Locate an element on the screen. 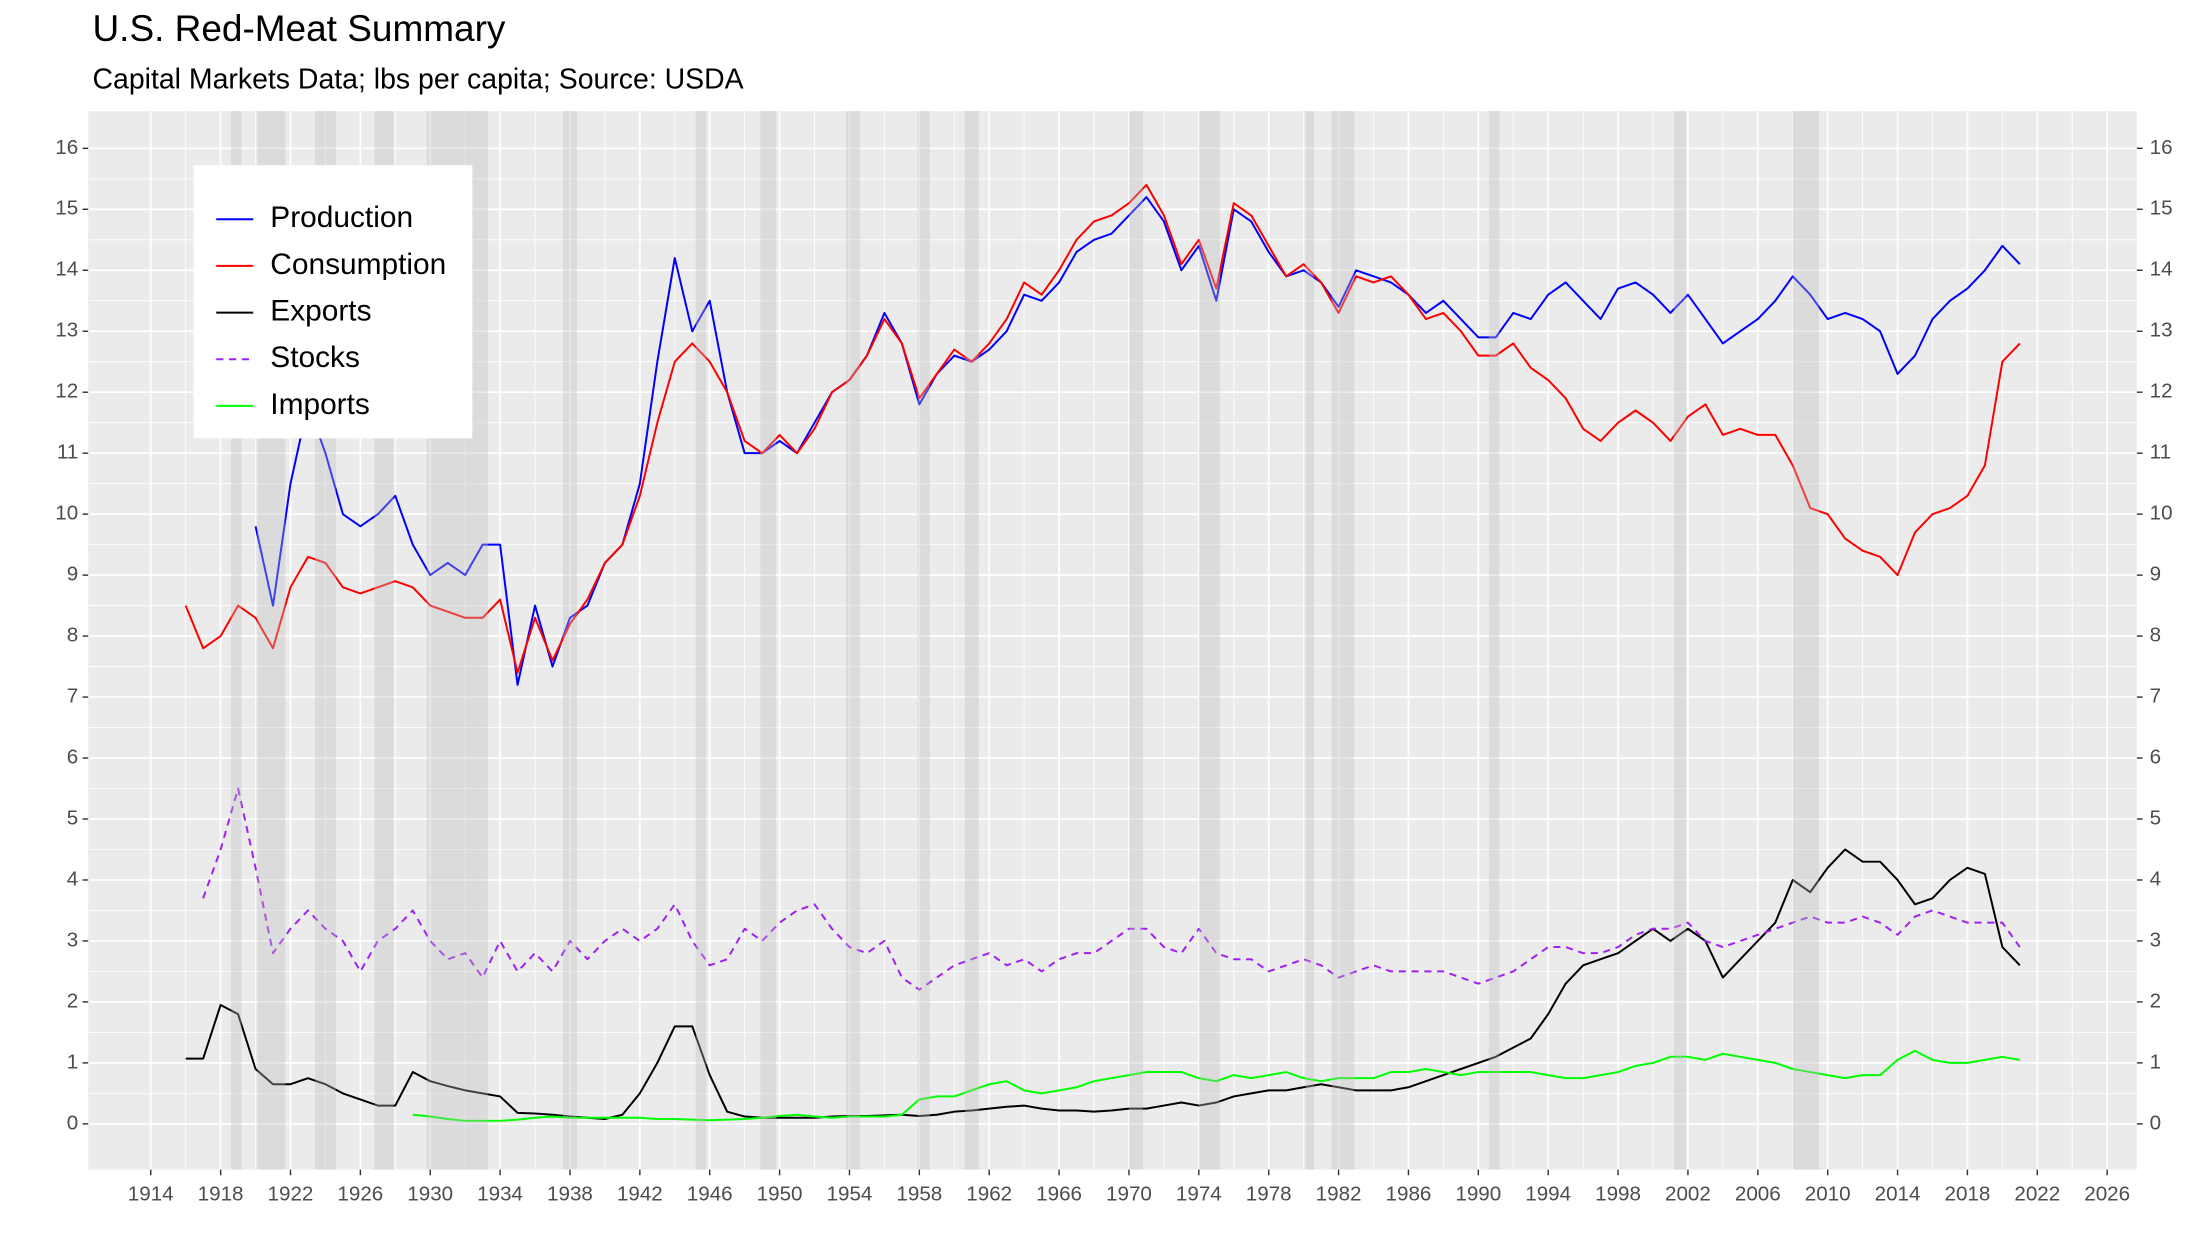 This screenshot has width=2208, height=1248. x-tick-label: 2014 is located at coordinates (1898, 1194).